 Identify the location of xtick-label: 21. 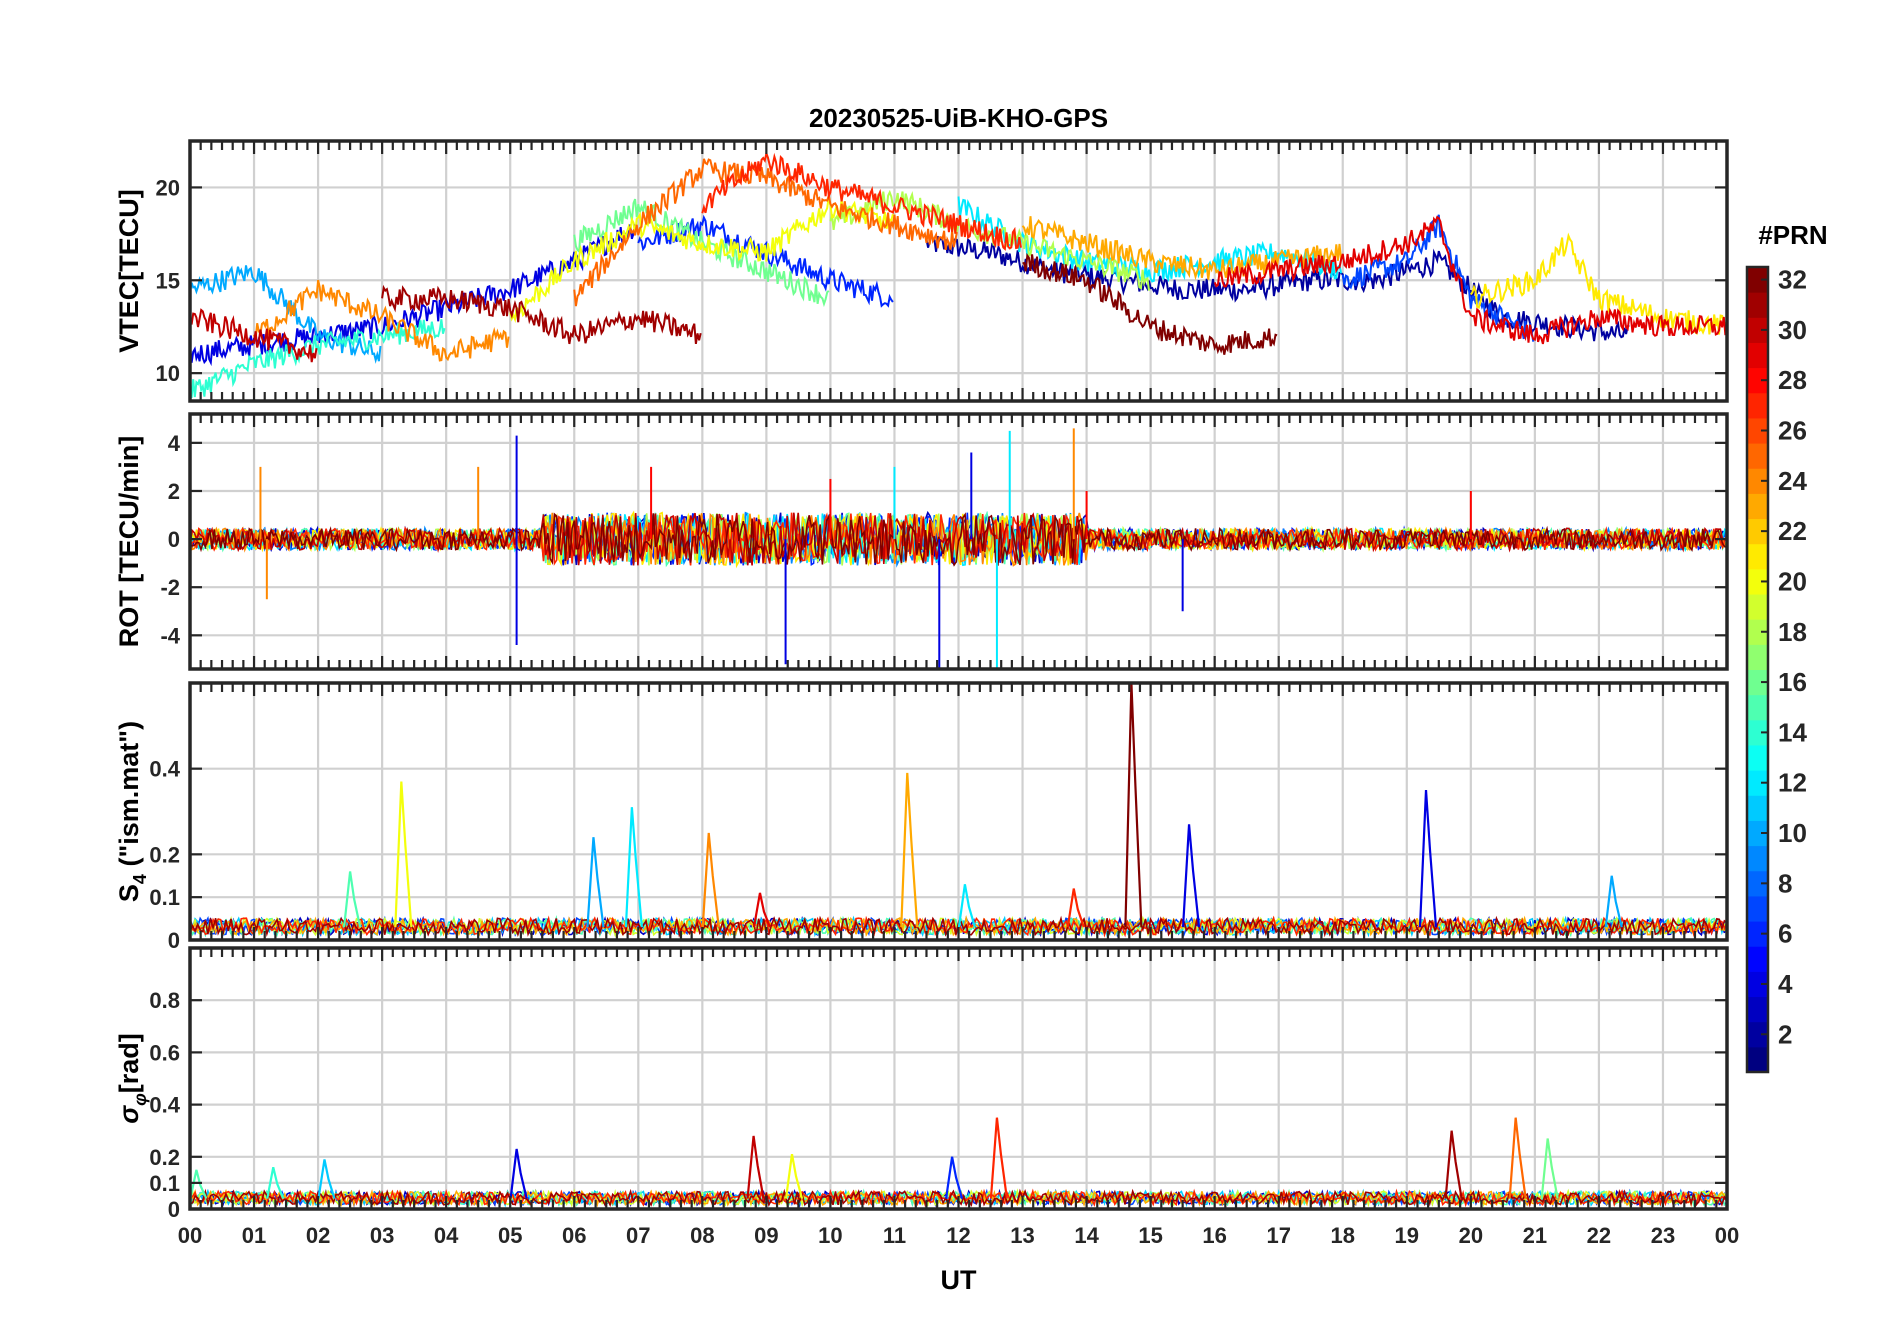
(1535, 1235).